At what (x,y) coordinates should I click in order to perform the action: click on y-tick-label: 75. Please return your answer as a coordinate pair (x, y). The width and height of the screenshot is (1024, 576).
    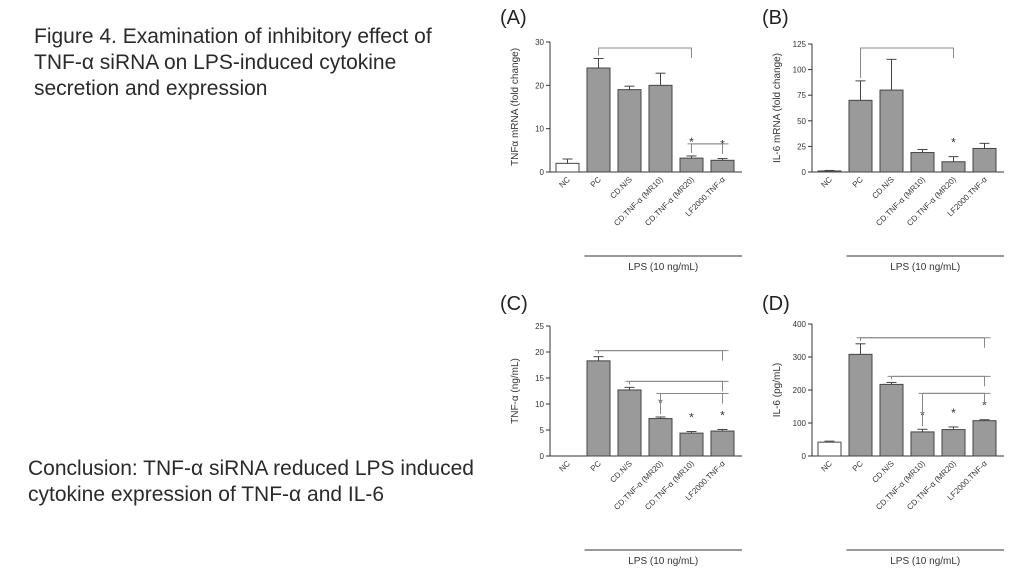
    Looking at the image, I should click on (801, 95).